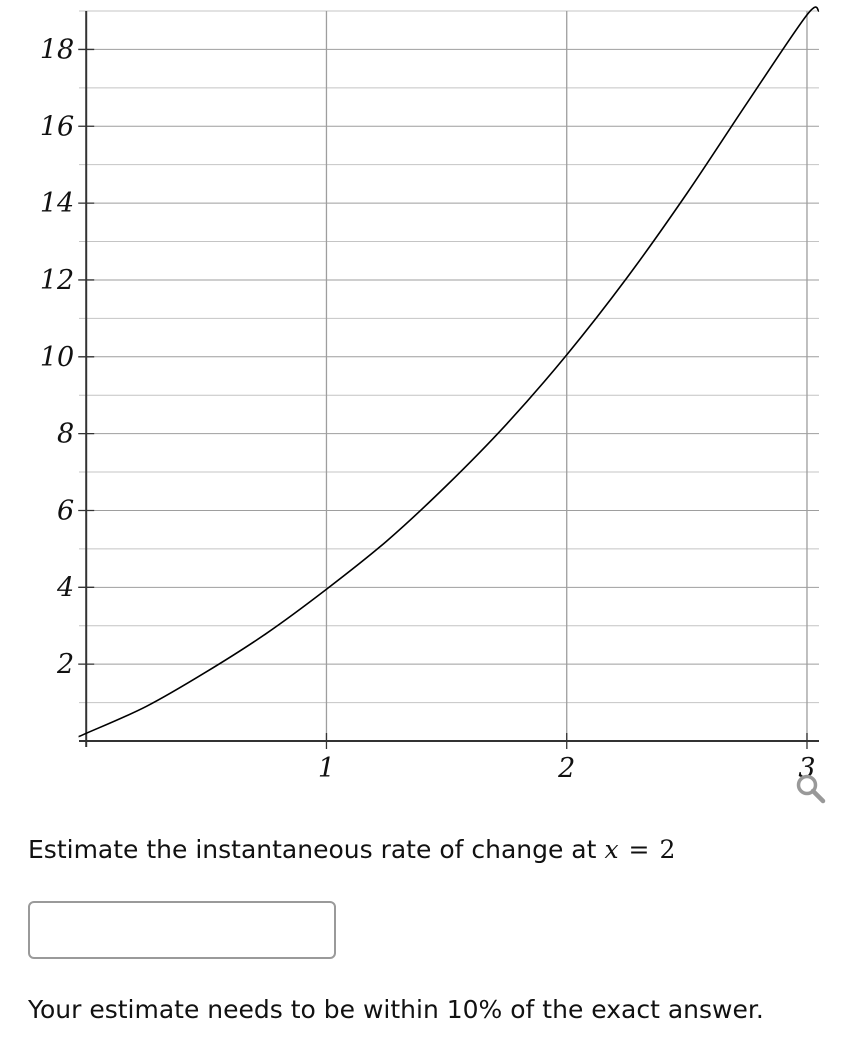 This screenshot has height=1038, width=866. I want to click on y-tick-label: 4, so click(65, 587).